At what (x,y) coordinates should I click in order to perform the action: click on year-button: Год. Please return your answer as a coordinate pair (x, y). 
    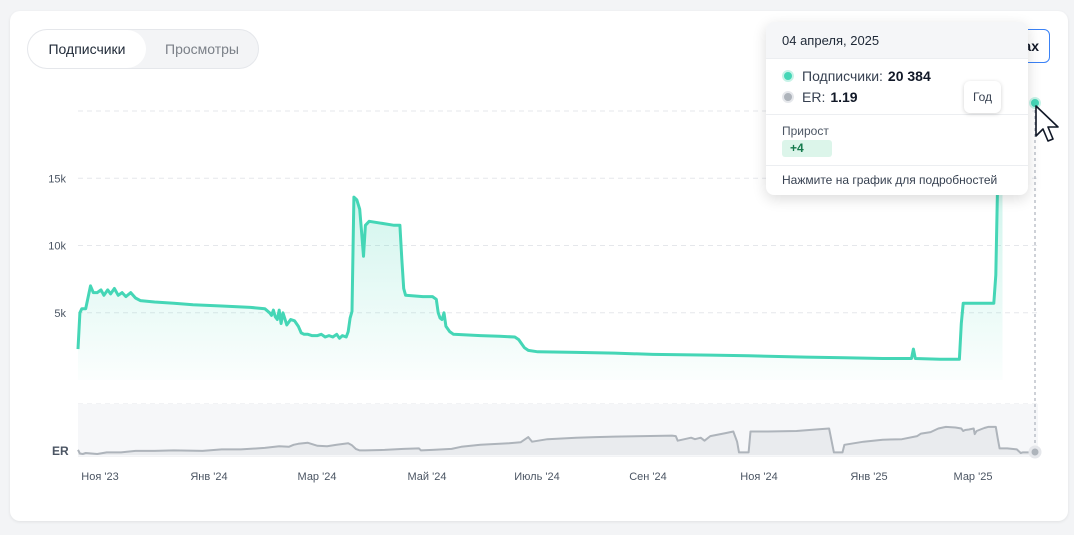
    Looking at the image, I should click on (982, 97).